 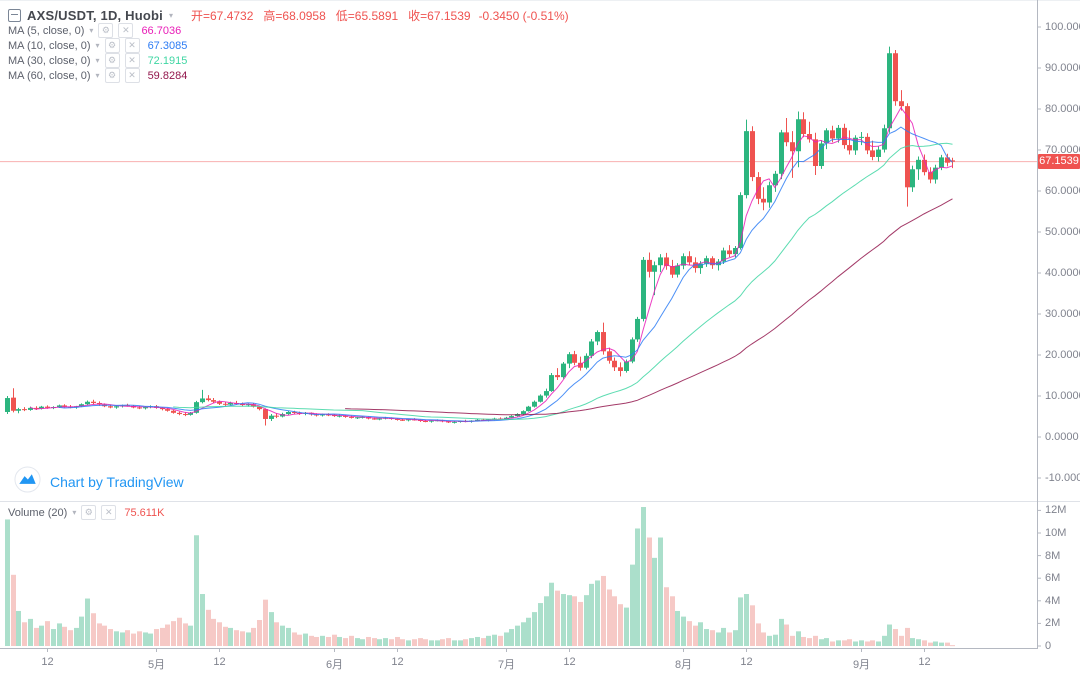 What do you see at coordinates (1062, 355) in the screenshot?
I see `price-axis-label: 20.0000` at bounding box center [1062, 355].